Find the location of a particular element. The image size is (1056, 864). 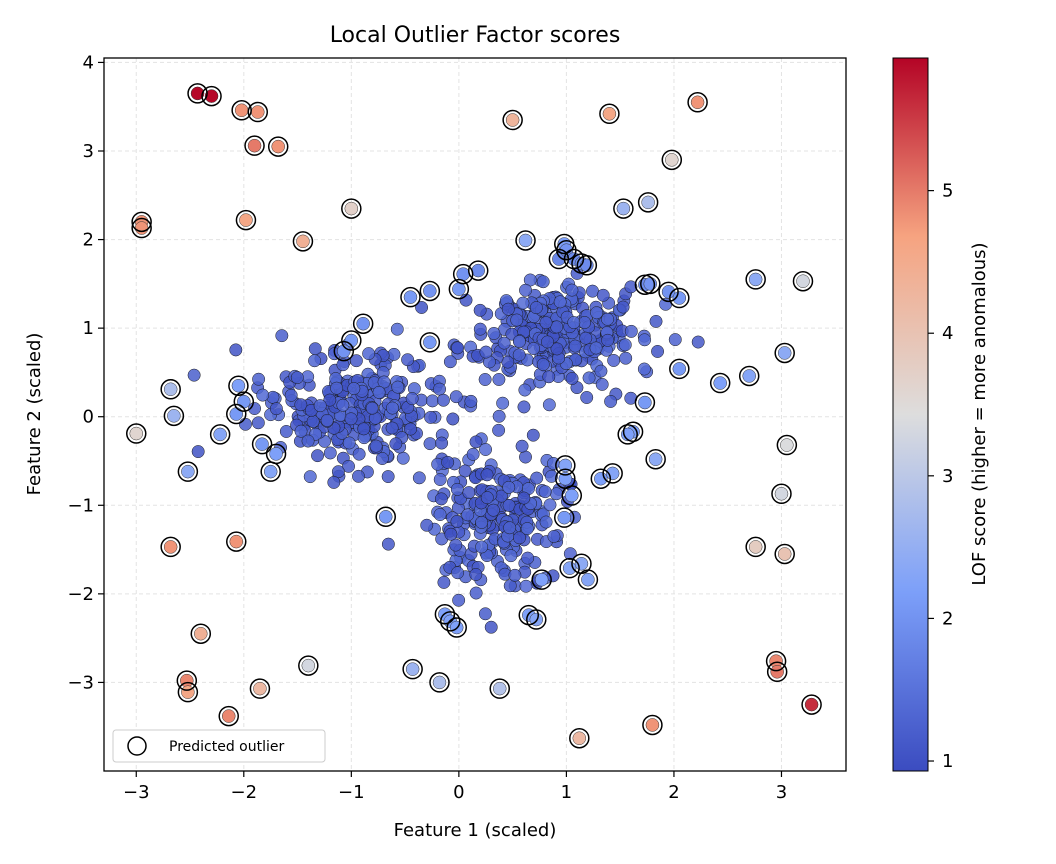

x-tick-label: 2 is located at coordinates (673, 792).